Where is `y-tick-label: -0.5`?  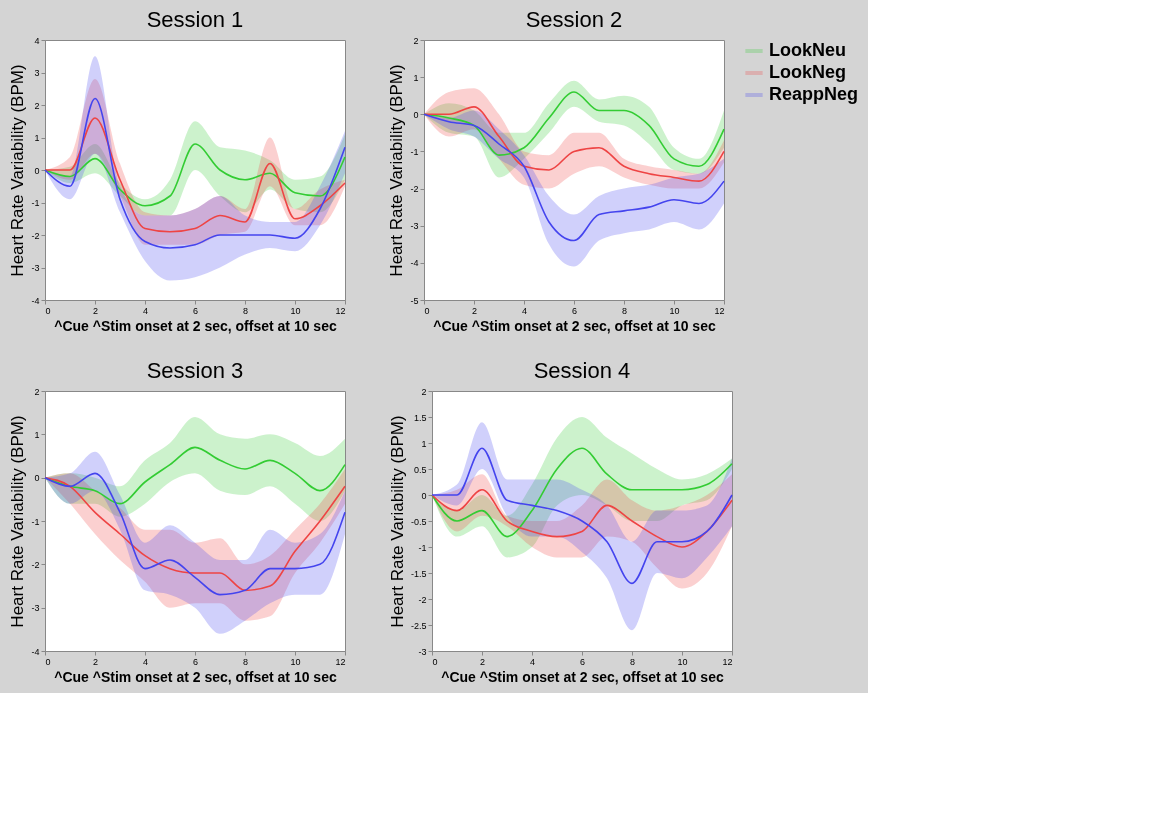 y-tick-label: -0.5 is located at coordinates (418, 521).